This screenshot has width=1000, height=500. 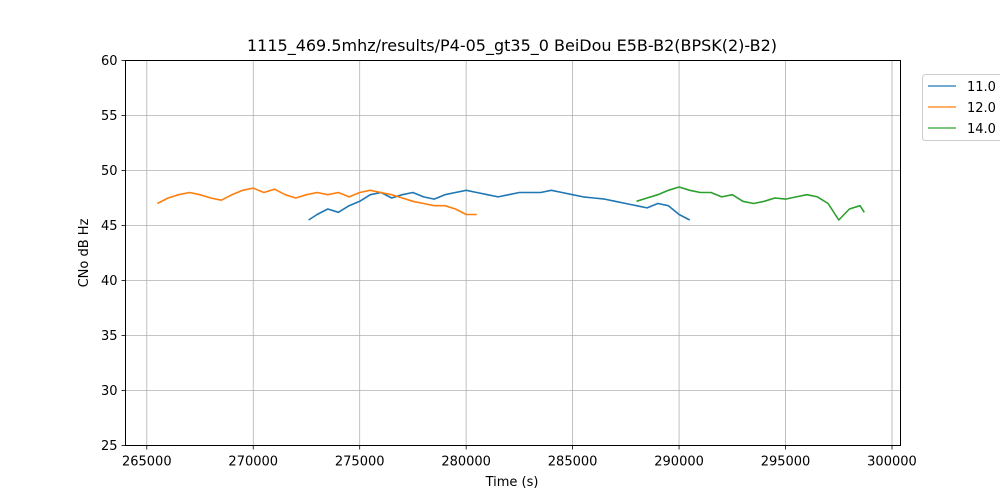 What do you see at coordinates (253, 462) in the screenshot?
I see `x-tick-label: 270000` at bounding box center [253, 462].